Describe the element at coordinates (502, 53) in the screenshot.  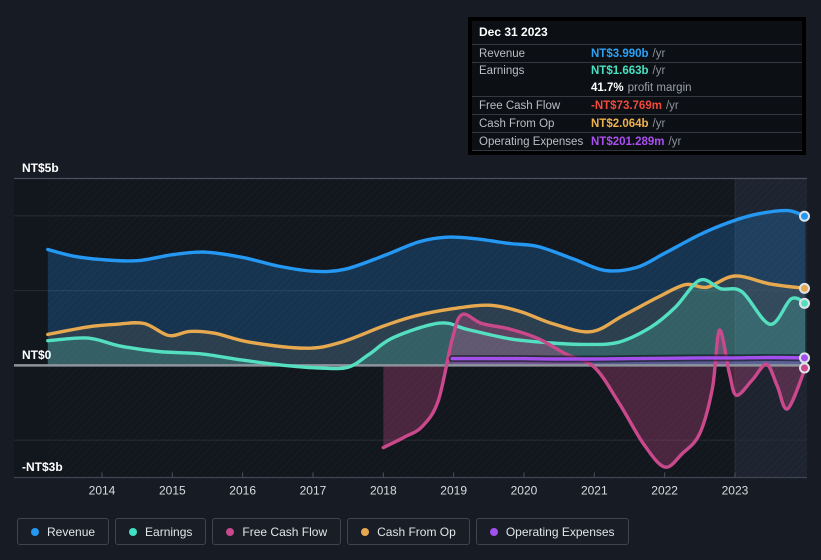
I see `revenue-label: Revenue` at that location.